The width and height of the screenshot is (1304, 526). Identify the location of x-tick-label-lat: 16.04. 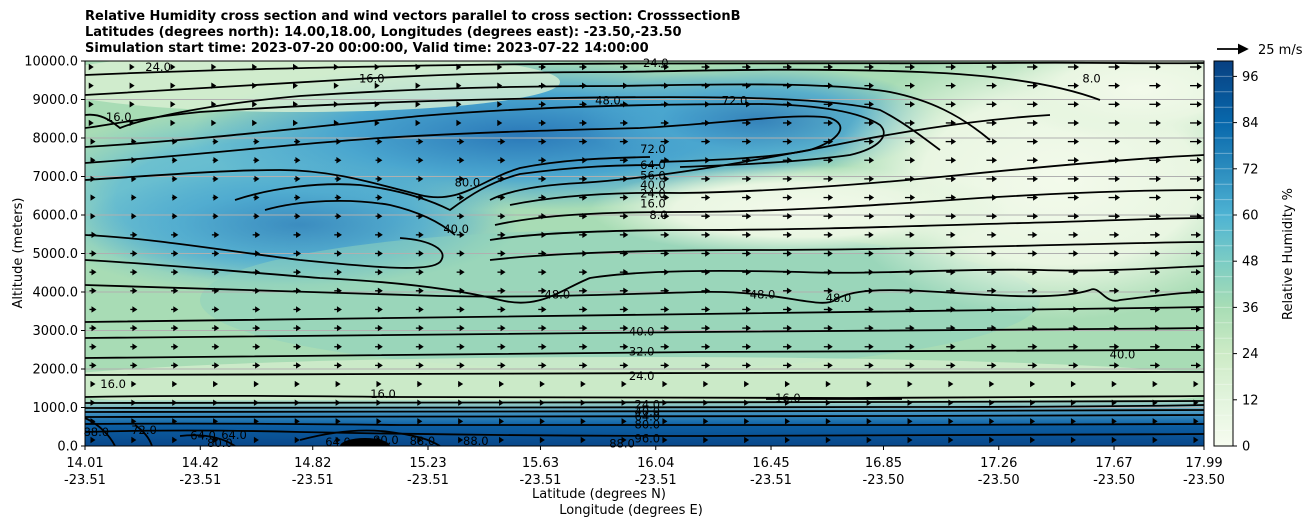
(655, 463).